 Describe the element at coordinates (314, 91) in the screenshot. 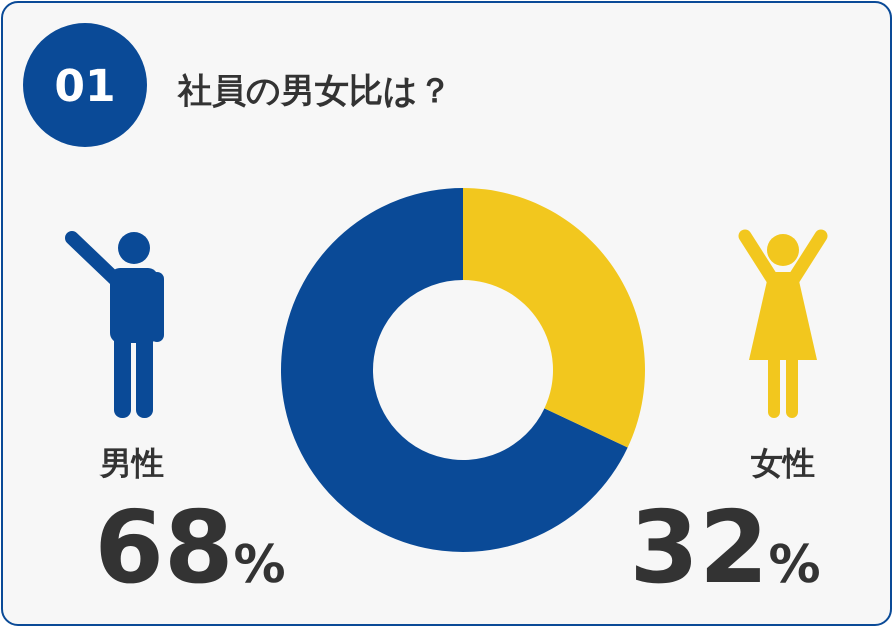

I see `chart-title: 社員の男女比は？` at that location.